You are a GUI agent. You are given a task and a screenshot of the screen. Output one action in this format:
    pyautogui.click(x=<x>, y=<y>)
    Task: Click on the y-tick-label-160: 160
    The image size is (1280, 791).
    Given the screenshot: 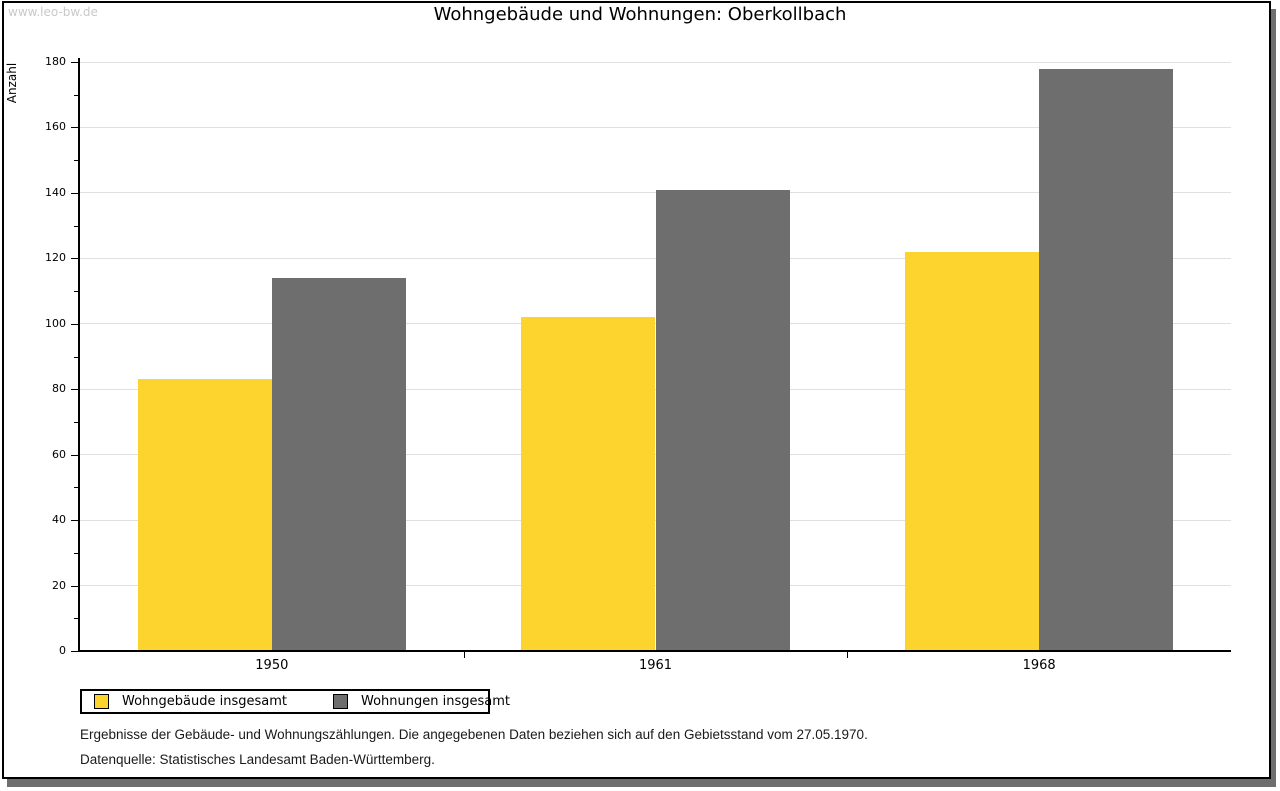 What is the action you would take?
    pyautogui.click(x=55, y=127)
    